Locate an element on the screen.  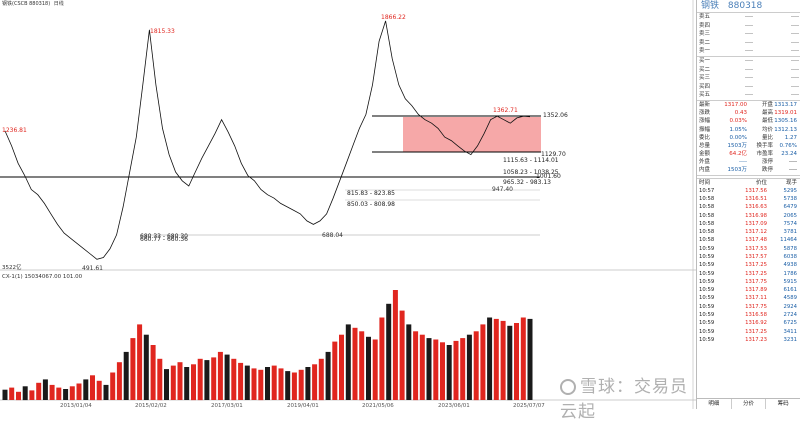
trough-label: 947.40 is located at coordinates (502, 189).